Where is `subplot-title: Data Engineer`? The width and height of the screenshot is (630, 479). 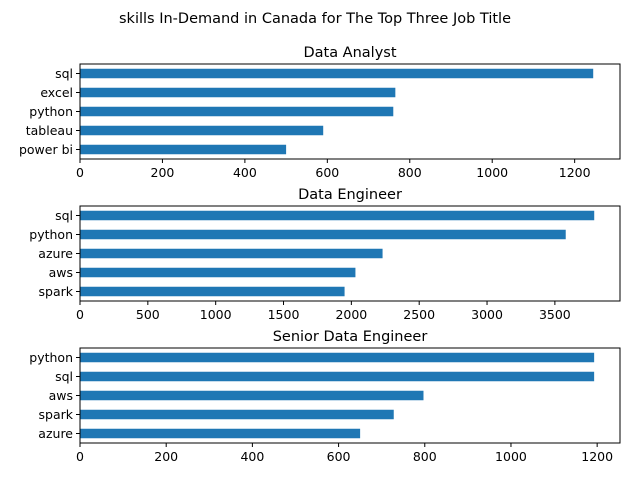 subplot-title: Data Engineer is located at coordinates (350, 195).